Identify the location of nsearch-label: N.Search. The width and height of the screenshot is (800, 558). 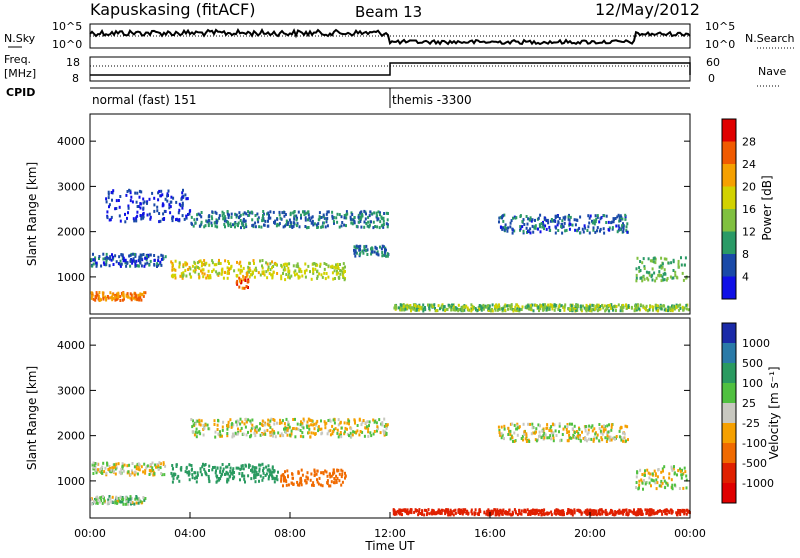
(770, 38).